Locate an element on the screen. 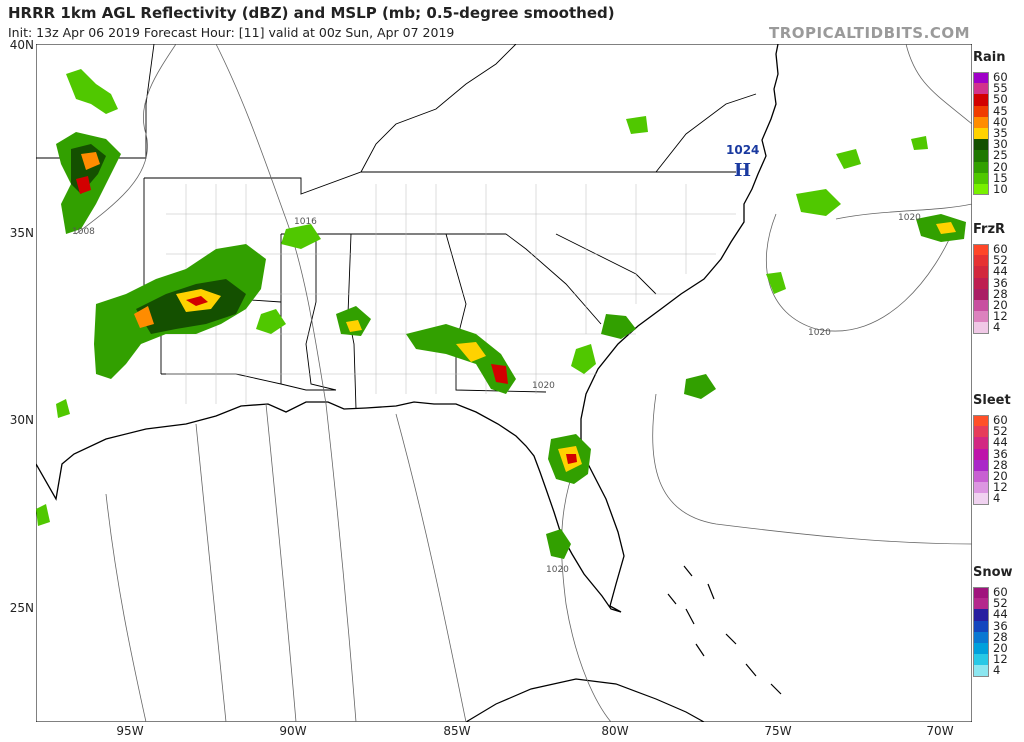 This screenshot has width=1024, height=742. isobar-label: 1008 is located at coordinates (83, 232).